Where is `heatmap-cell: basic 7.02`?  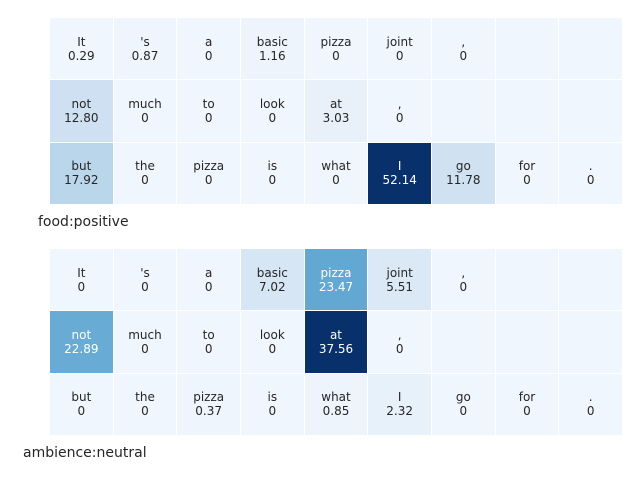 heatmap-cell: basic 7.02 is located at coordinates (272, 280).